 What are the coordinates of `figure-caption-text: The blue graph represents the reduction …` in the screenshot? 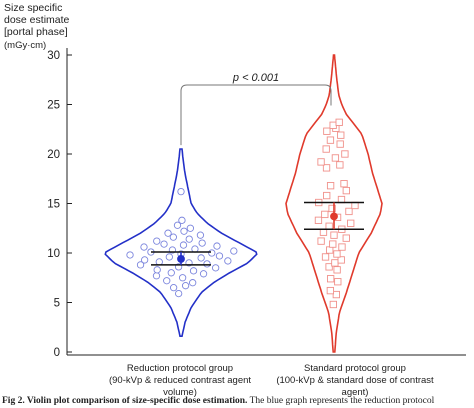 It's located at (341, 401).